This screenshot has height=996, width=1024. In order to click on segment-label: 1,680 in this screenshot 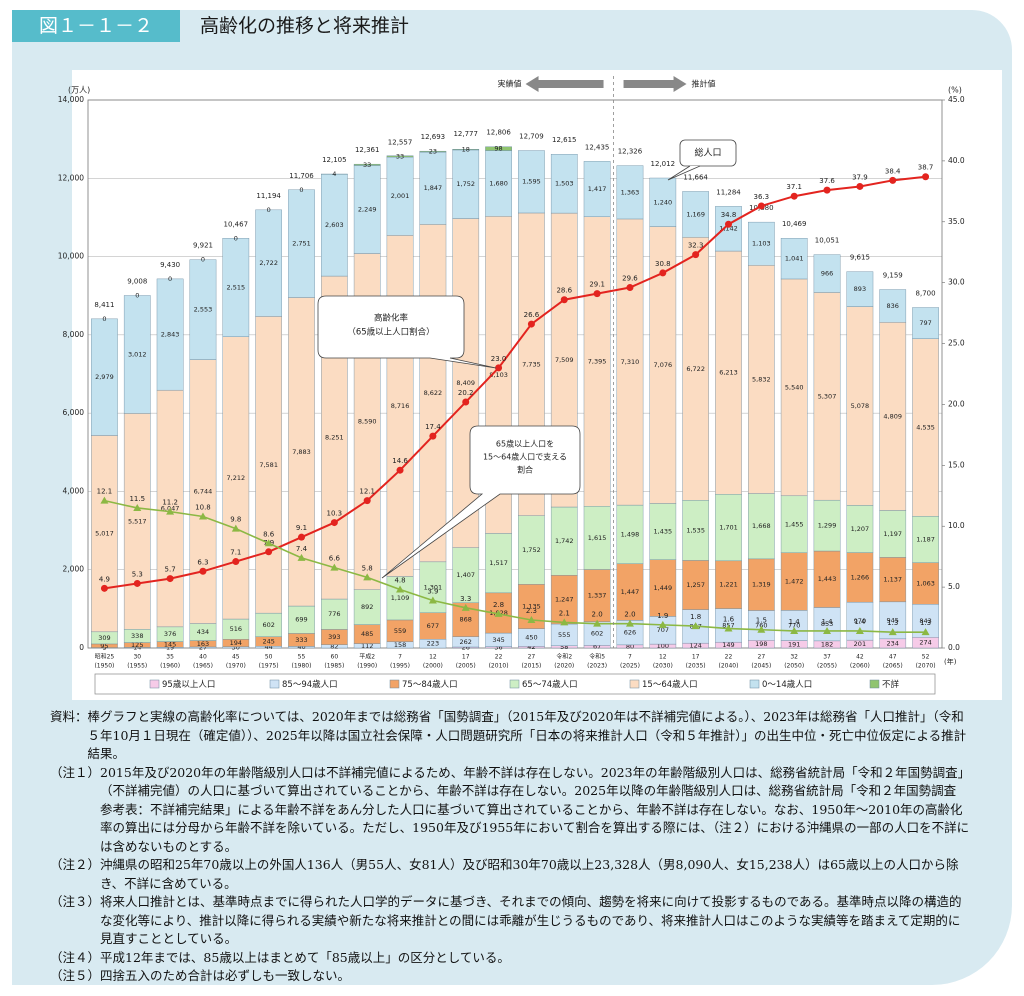, I will do `click(498, 183)`.